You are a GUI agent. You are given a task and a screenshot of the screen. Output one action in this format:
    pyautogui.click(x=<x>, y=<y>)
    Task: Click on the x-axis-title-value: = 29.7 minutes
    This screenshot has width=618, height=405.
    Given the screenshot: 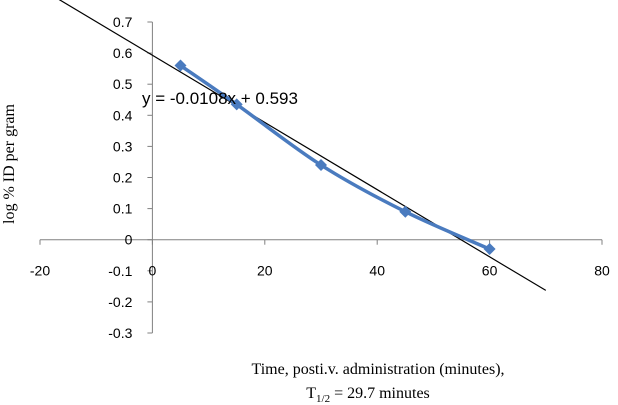 What is the action you would take?
    pyautogui.click(x=380, y=393)
    